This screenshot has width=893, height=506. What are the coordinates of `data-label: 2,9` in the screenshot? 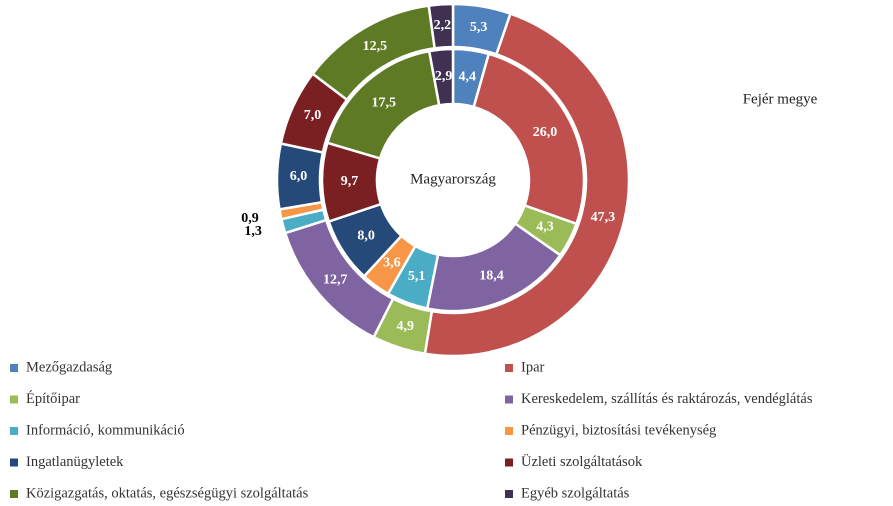 It's located at (444, 76).